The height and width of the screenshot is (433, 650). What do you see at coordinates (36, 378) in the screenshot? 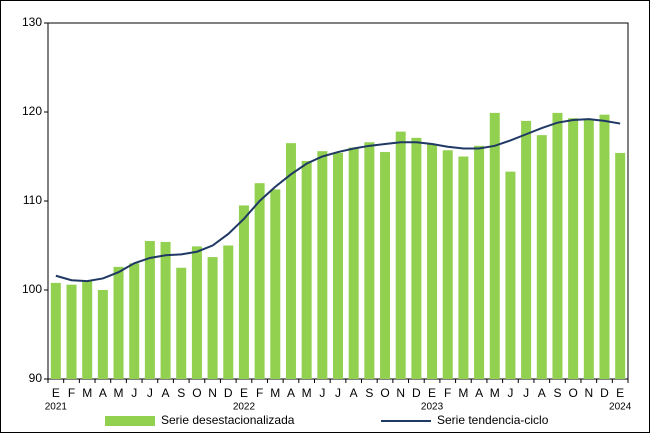
I see `y-tick-label: 90` at bounding box center [36, 378].